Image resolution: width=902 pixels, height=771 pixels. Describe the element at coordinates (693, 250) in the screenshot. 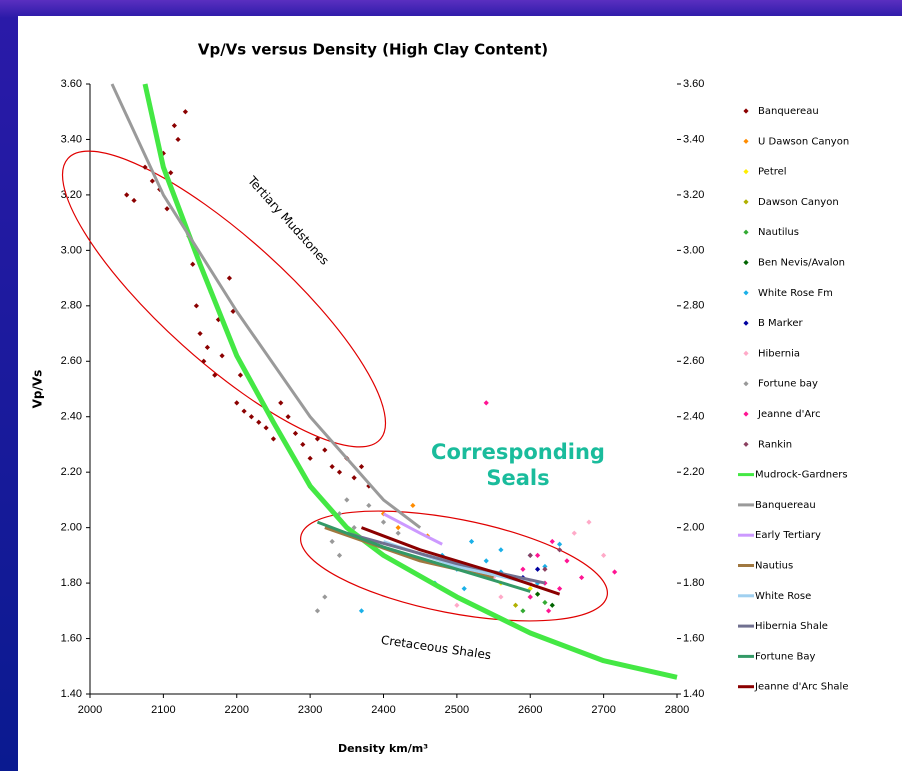

I see `y2-tick-label: 3.00` at that location.